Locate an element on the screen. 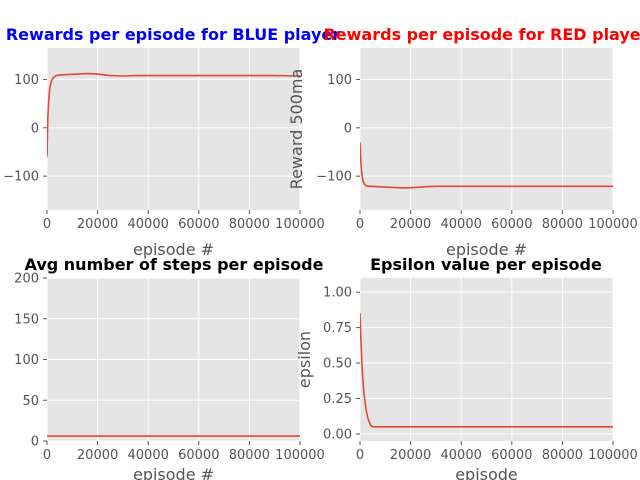 The image size is (640, 480). y-axis-label: epsilon is located at coordinates (304, 359).